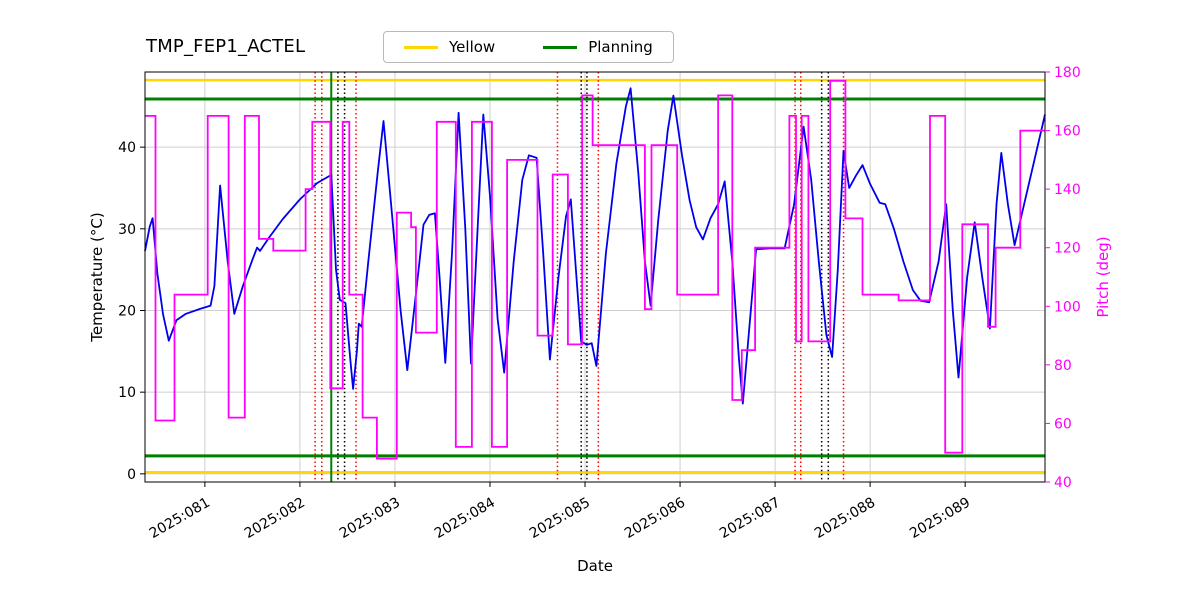 The height and width of the screenshot is (600, 1200). I want to click on x-tick-label: 2025:084, so click(465, 518).